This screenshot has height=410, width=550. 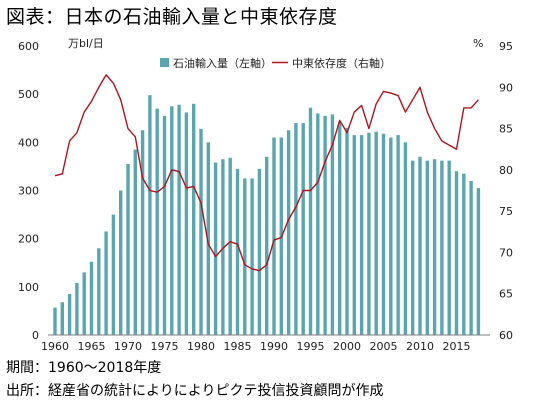 What do you see at coordinates (506, 335) in the screenshot?
I see `right-y-tick-label: 60` at bounding box center [506, 335].